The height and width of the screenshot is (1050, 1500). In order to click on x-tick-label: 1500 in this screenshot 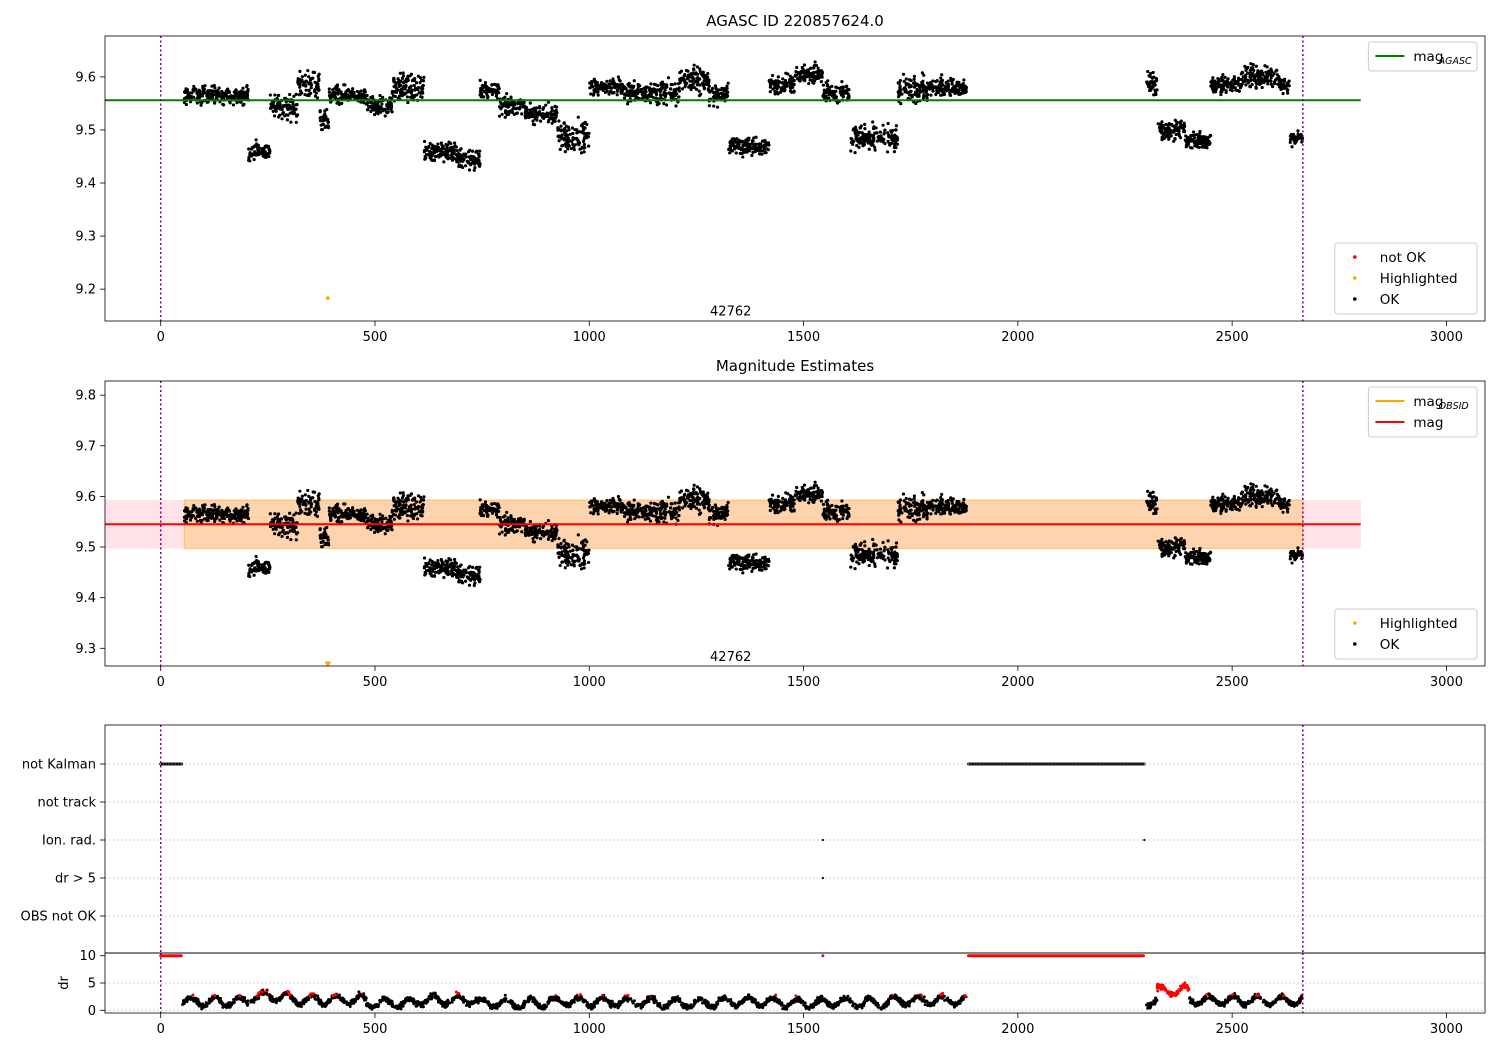, I will do `click(803, 337)`.